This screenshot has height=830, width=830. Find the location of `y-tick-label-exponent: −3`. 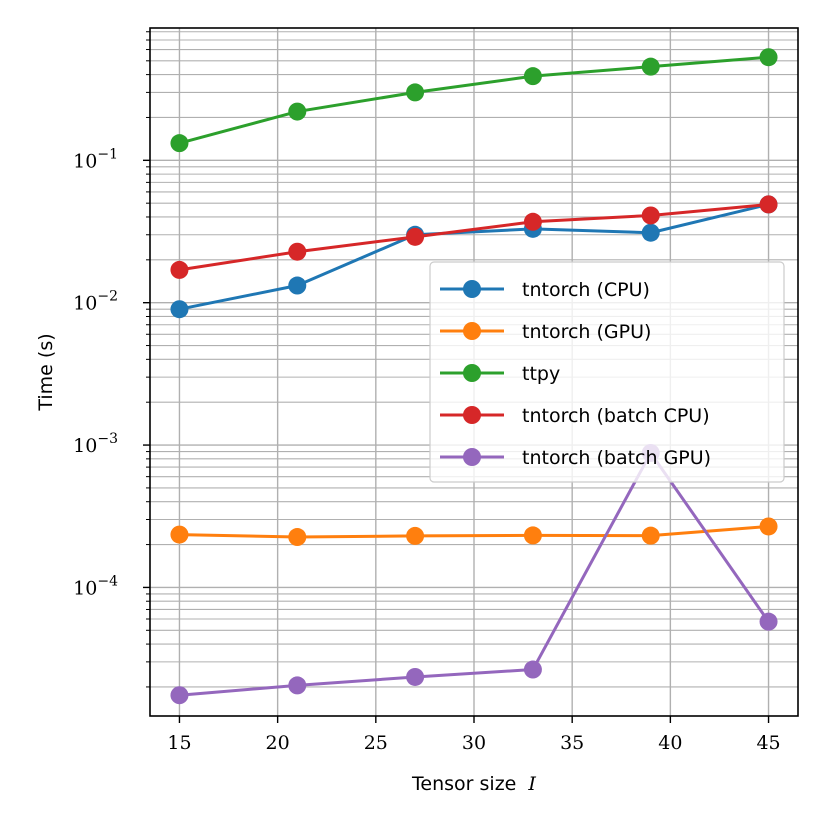

y-tick-label-exponent: −3 is located at coordinates (107, 439).